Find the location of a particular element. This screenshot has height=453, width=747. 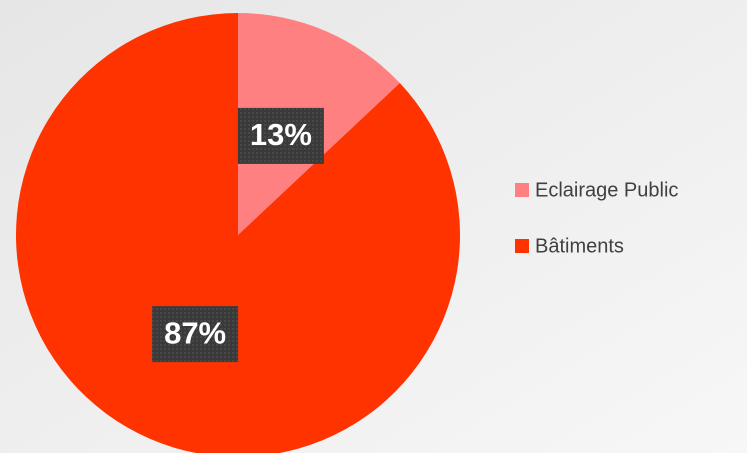

legend: Eclairage Public Bâtiments is located at coordinates (596, 218).